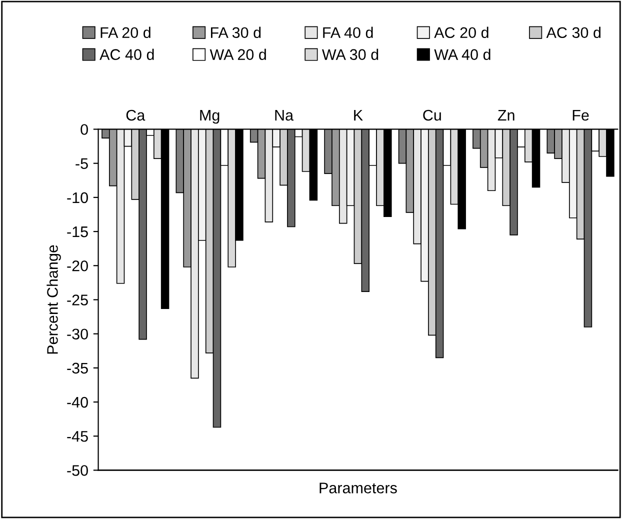  What do you see at coordinates (77, 300) in the screenshot?
I see `y-tick-label: -25` at bounding box center [77, 300].